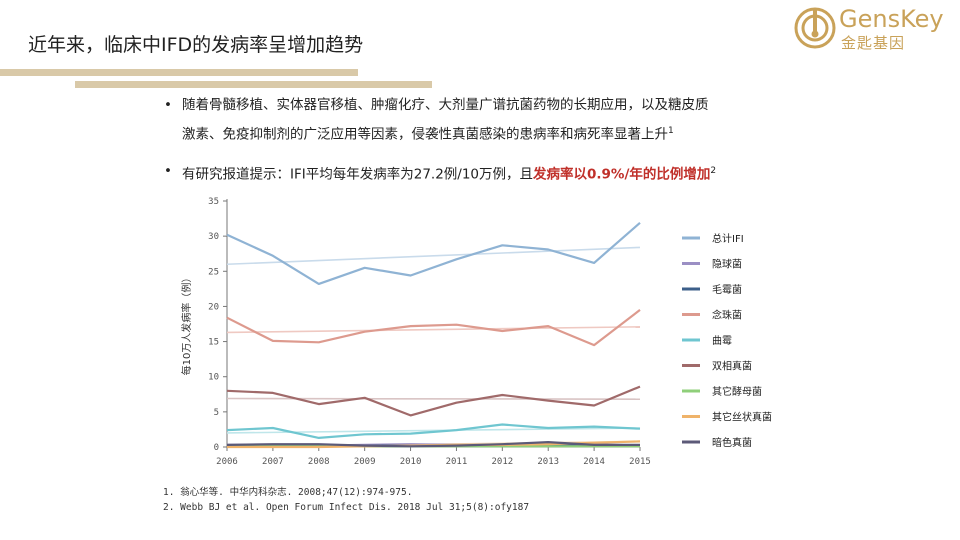 This screenshot has width=960, height=540. I want to click on y-tick-label: 25, so click(213, 272).